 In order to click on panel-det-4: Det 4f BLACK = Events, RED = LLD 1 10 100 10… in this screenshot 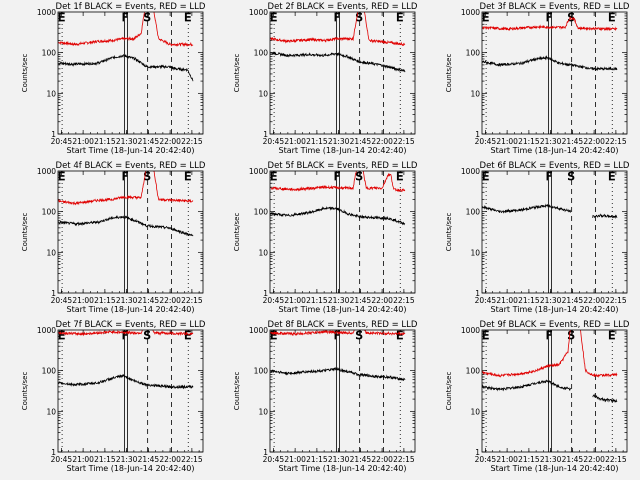, I will do `click(113, 237)`.